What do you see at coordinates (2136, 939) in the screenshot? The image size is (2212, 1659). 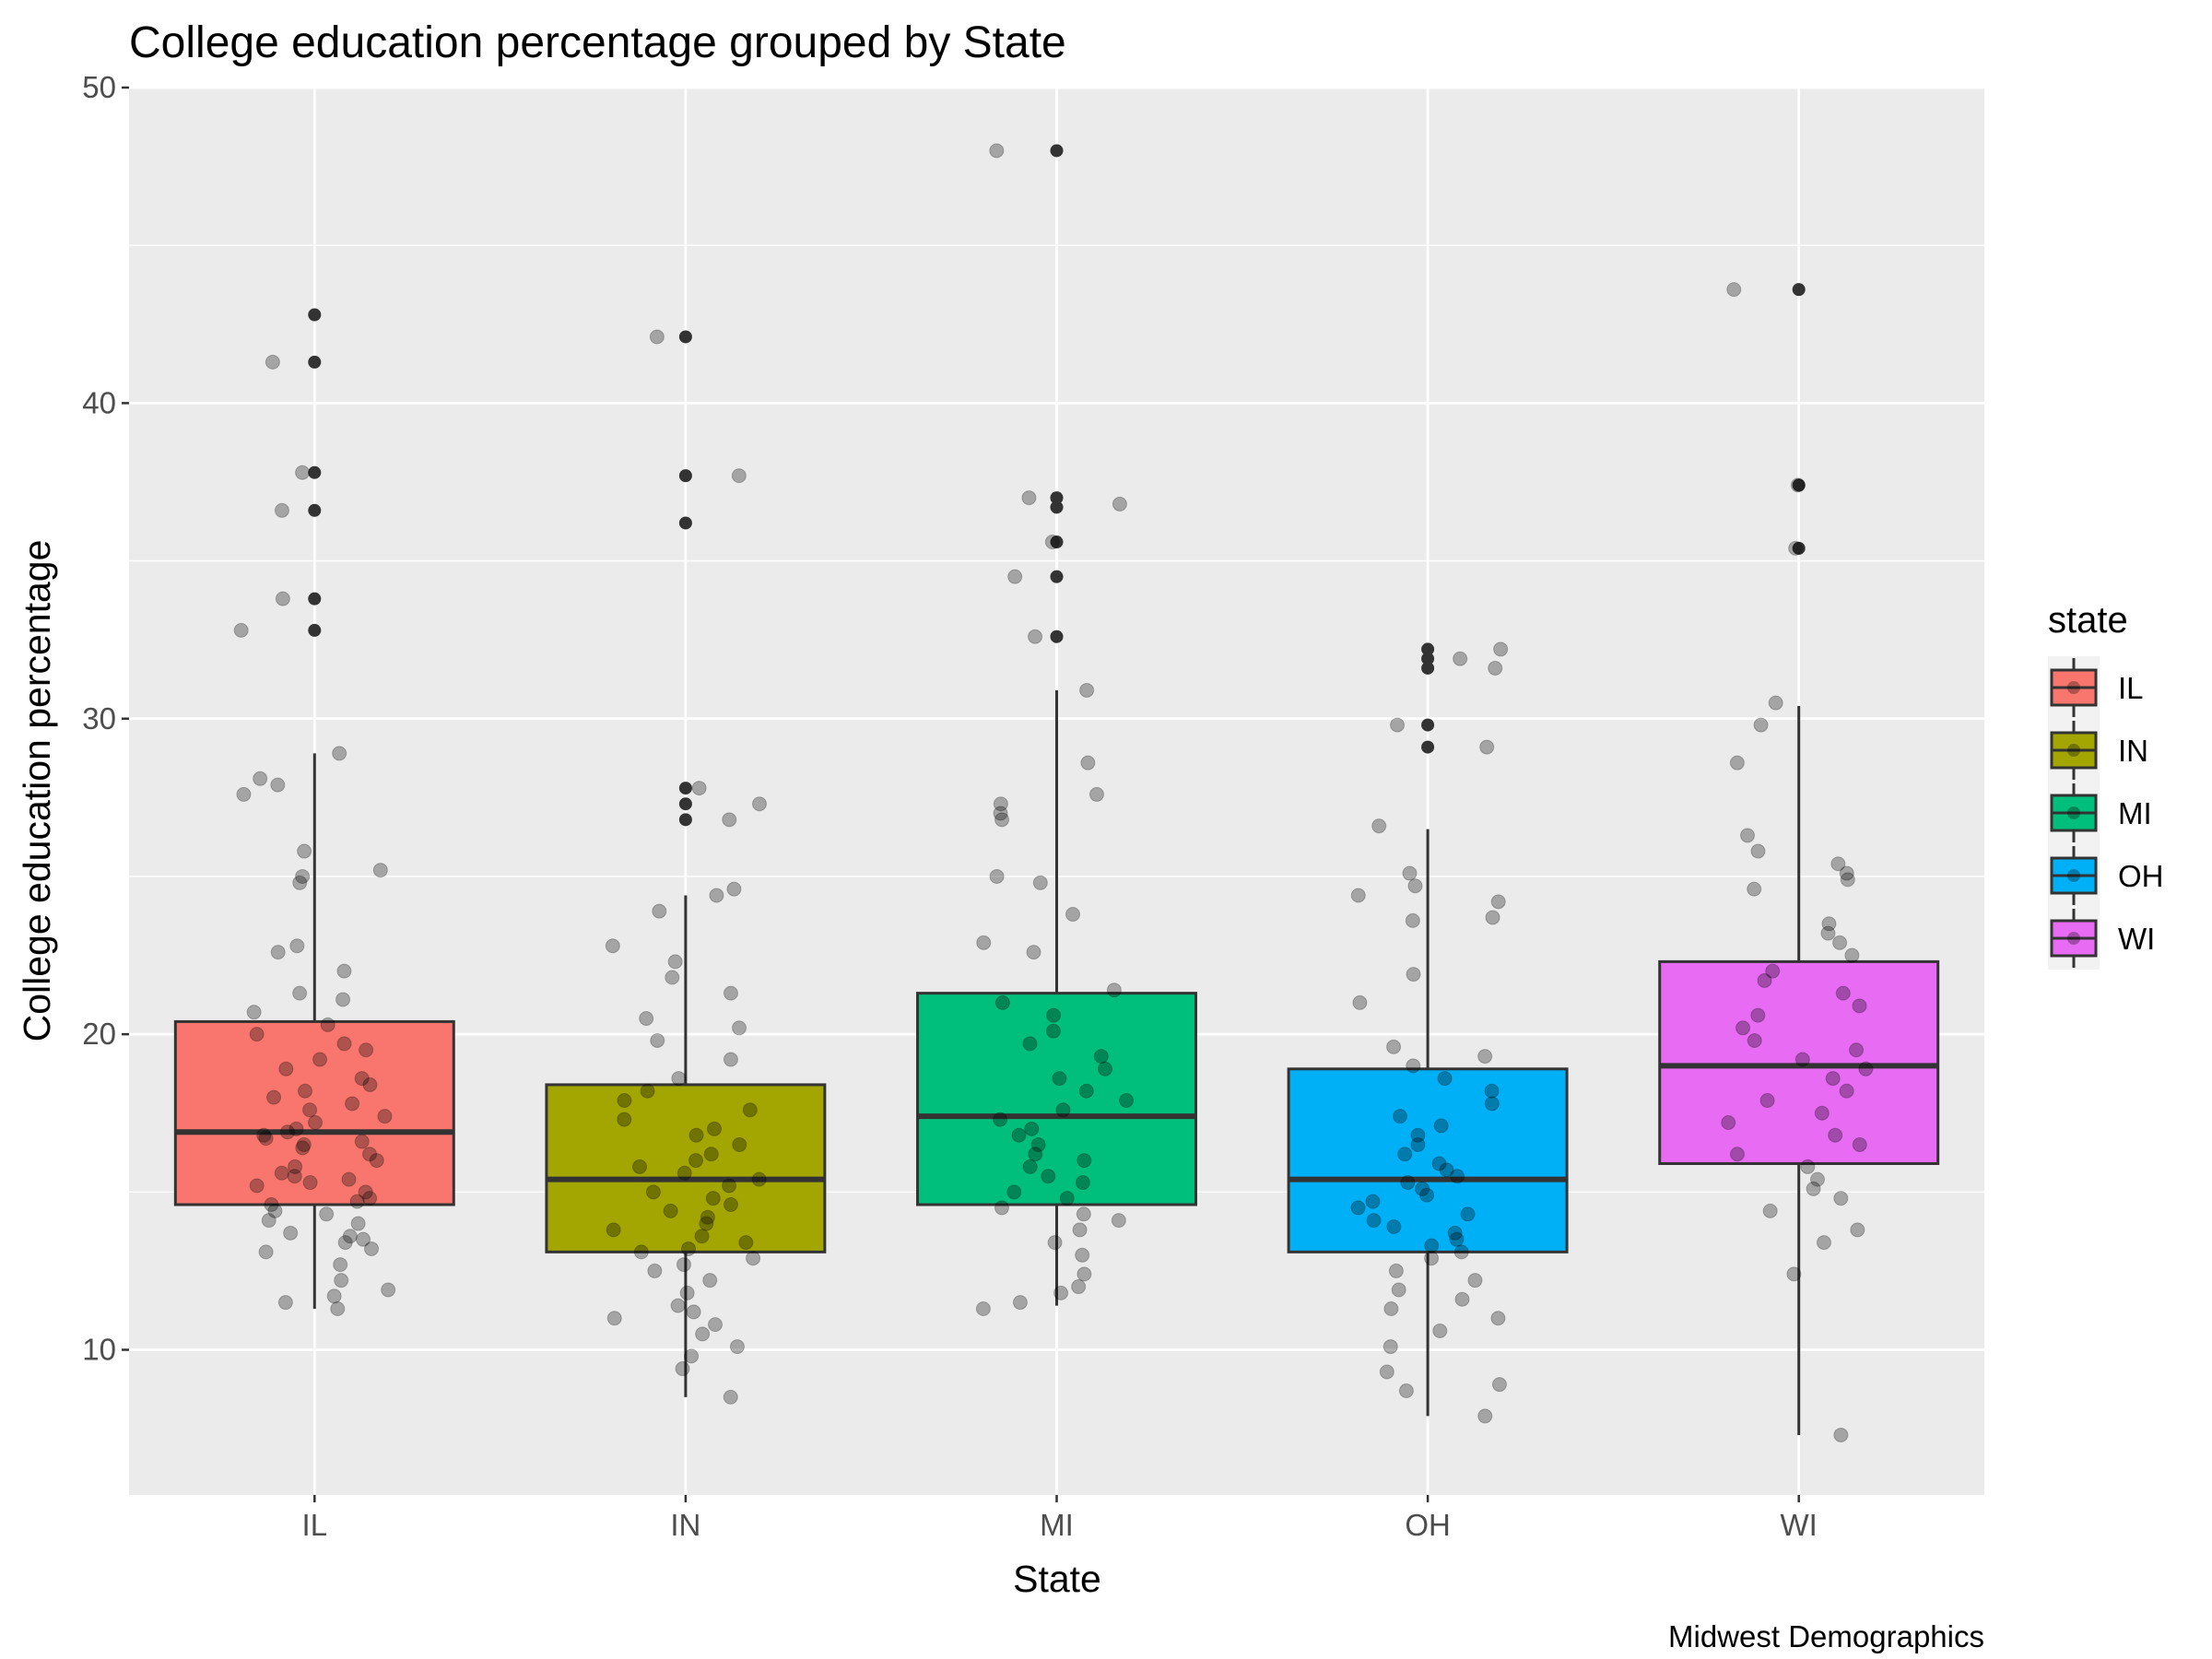 I see `legend-label: WI` at bounding box center [2136, 939].